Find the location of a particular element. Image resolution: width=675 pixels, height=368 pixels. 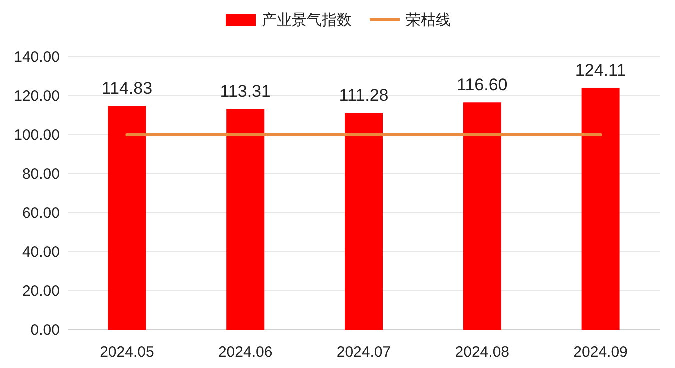

x-tick-label: 2024.09 is located at coordinates (601, 352).